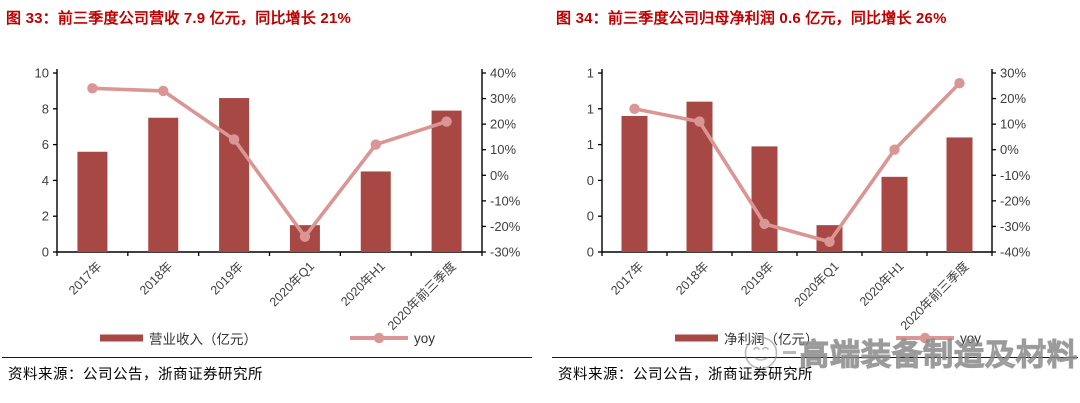 Image resolution: width=1080 pixels, height=403 pixels. What do you see at coordinates (771, 339) in the screenshot?
I see `legend-bar-label: 净利润（亿元）` at bounding box center [771, 339].